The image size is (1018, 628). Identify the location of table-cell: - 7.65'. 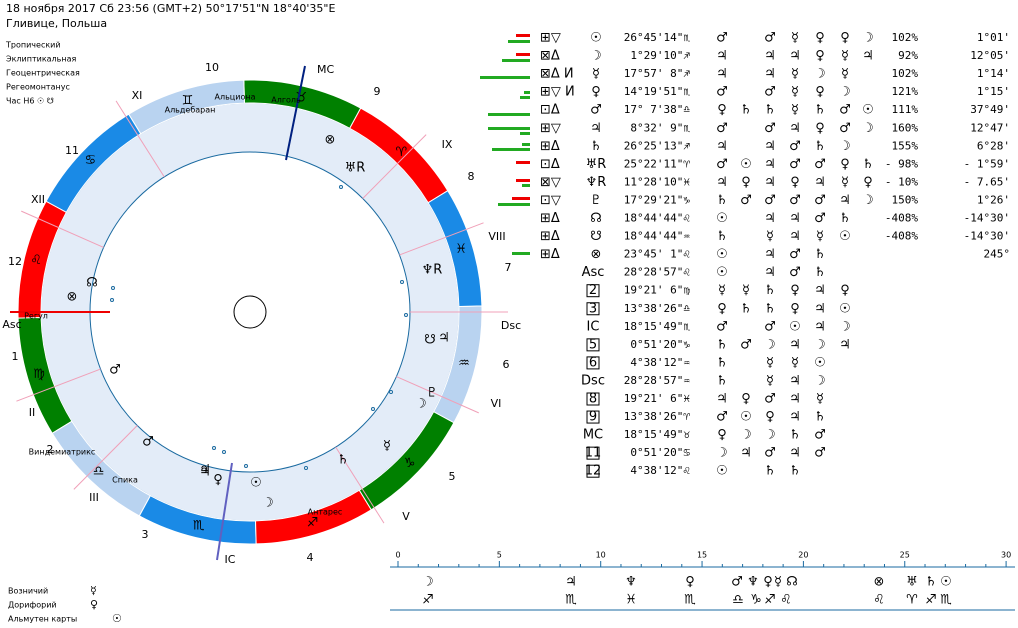
(987, 181).